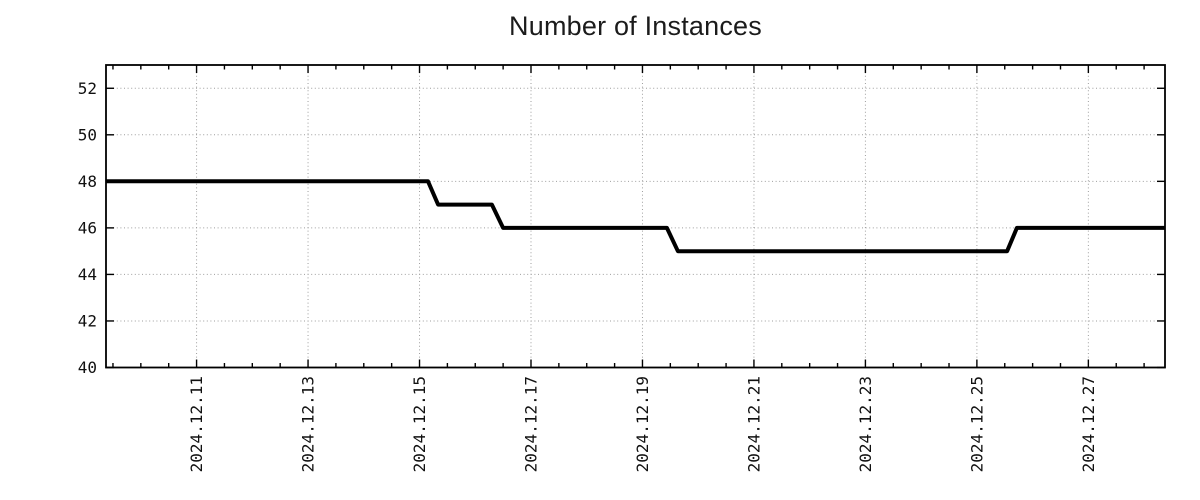  What do you see at coordinates (87, 88) in the screenshot?
I see `y-tick-label: 52` at bounding box center [87, 88].